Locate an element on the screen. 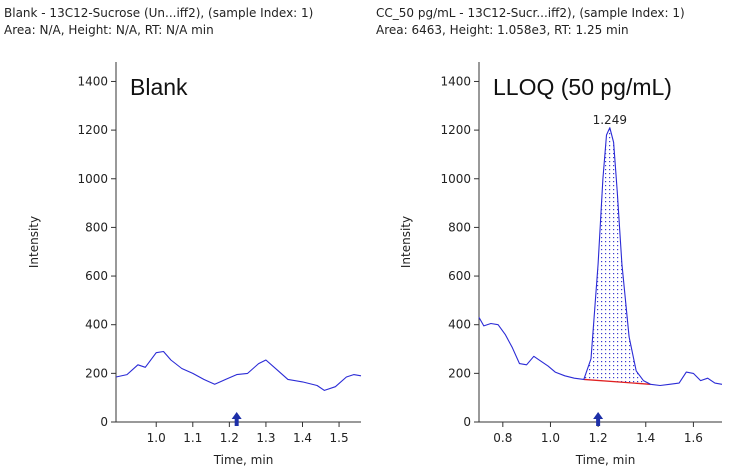 This screenshot has height=474, width=750. chromatogram-trace is located at coordinates (238, 370).